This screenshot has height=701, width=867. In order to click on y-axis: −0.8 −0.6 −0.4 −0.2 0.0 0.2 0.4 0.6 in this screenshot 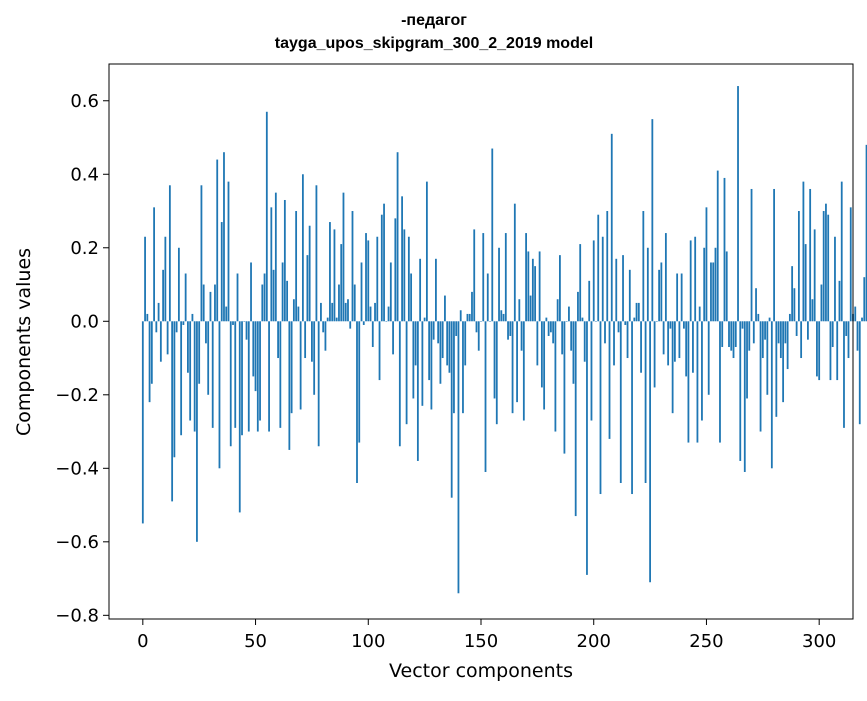, I will do `click(82, 358)`.